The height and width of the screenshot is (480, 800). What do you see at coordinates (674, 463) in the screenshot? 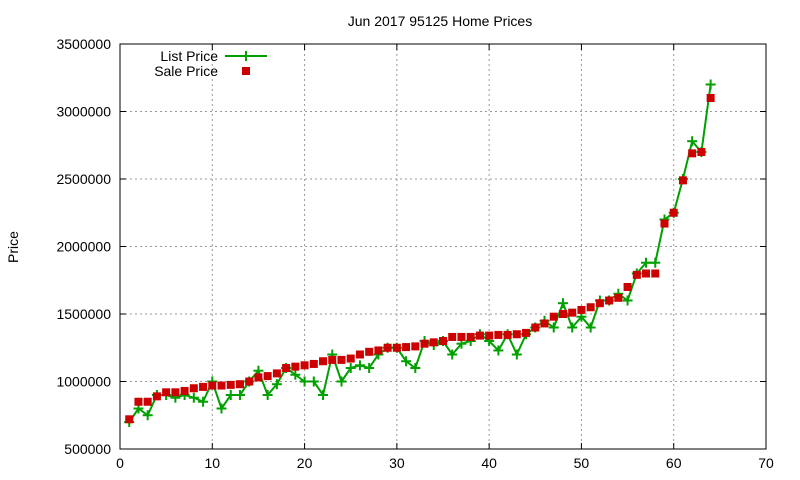
I see `x-tick-label: 60` at bounding box center [674, 463].